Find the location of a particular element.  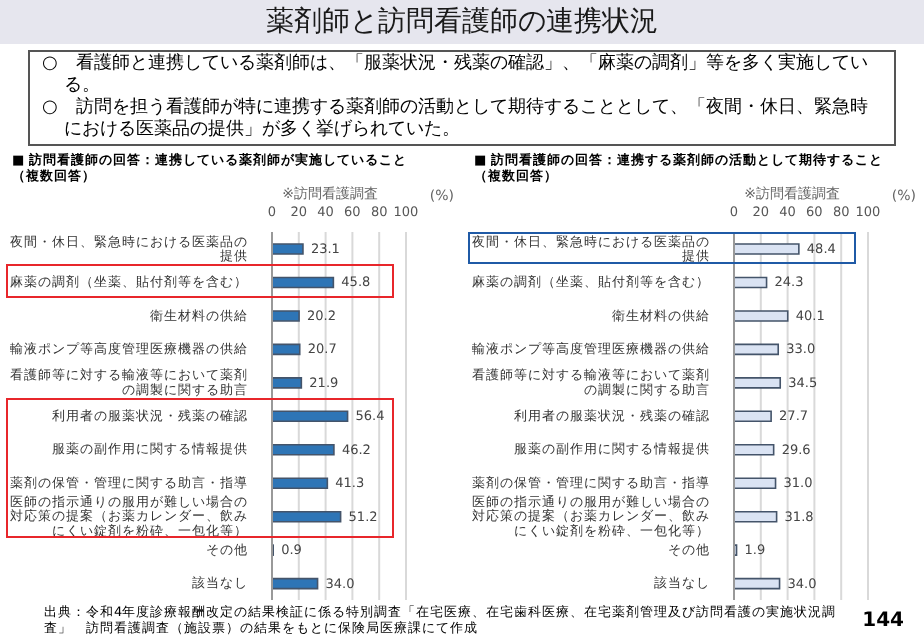

text: 144 is located at coordinates (883, 621).